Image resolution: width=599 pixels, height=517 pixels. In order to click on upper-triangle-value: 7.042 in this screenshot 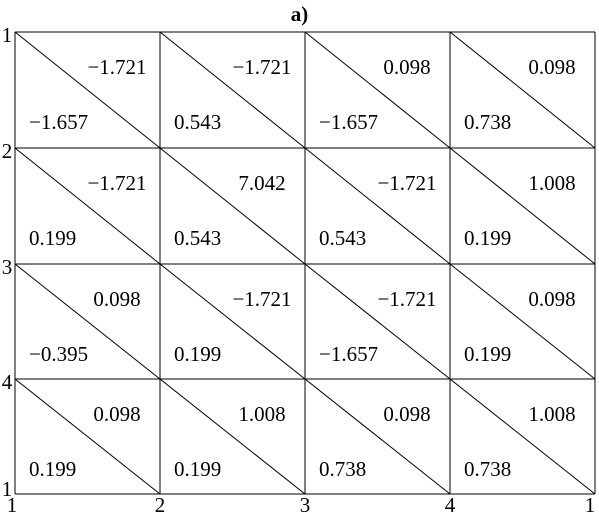, I will do `click(261, 183)`.